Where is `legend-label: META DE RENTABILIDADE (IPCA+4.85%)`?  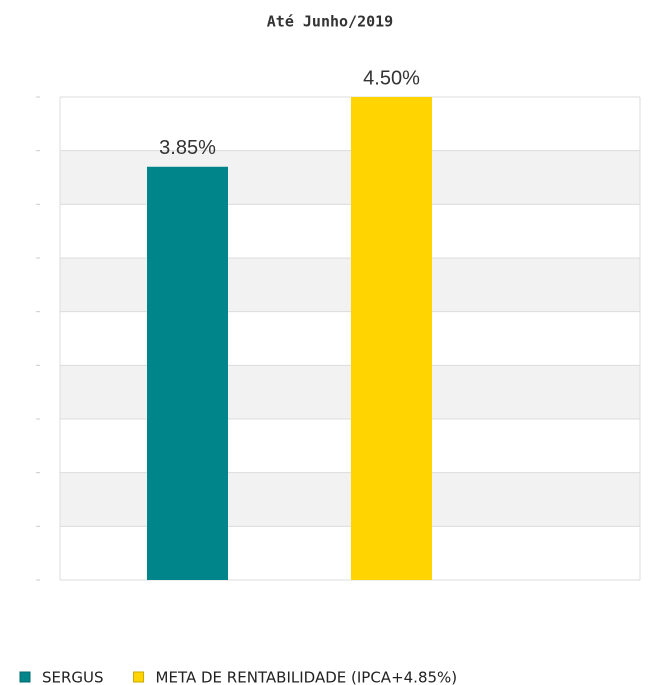
legend-label: META DE RENTABILIDADE (IPCA+4.85%) is located at coordinates (307, 677).